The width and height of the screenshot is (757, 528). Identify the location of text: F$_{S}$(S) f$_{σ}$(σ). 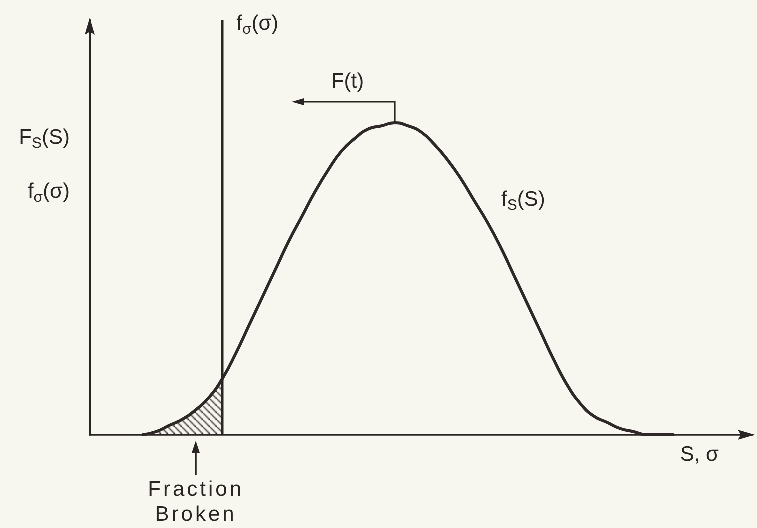
(44, 166).